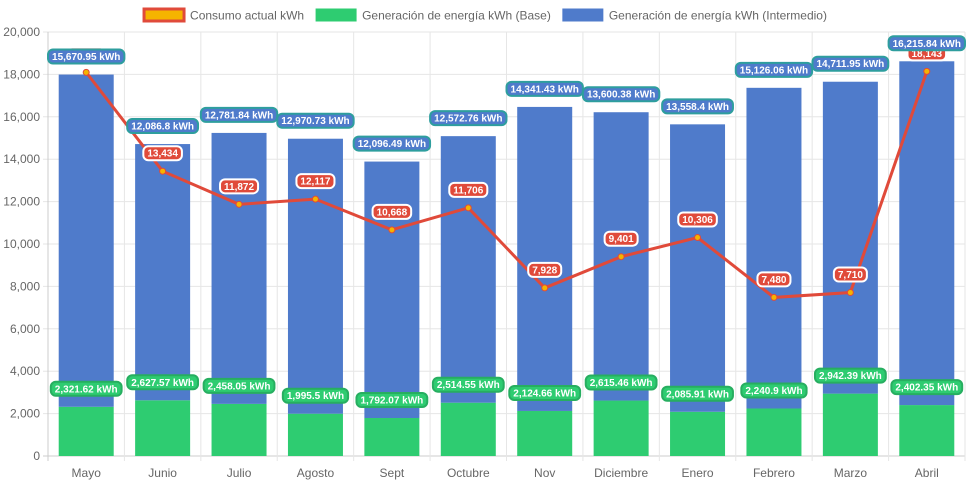 This screenshot has height=485, width=971. I want to click on consumo-point-agosto, so click(315, 199).